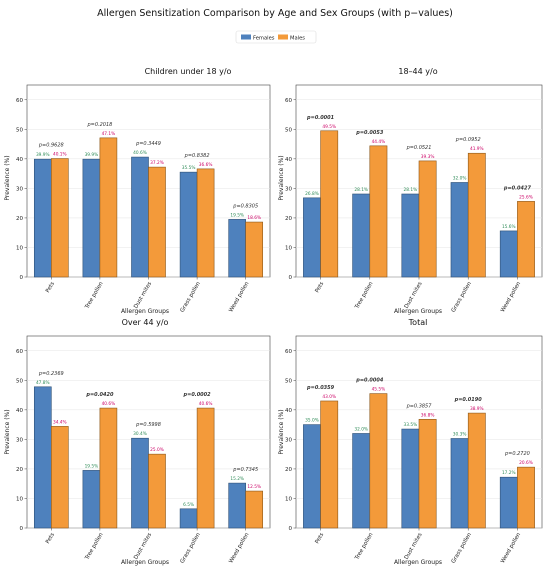 Image resolution: width=550 pixels, height=575 pixels. What do you see at coordinates (477, 409) in the screenshot?
I see `bar-label-male: 38.9%` at bounding box center [477, 409].